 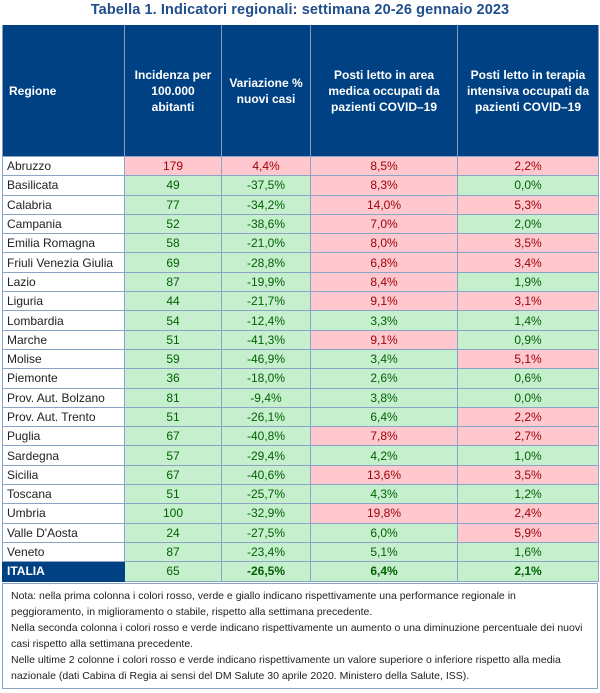 I want to click on cell-incidenza: 57, so click(x=173, y=455).